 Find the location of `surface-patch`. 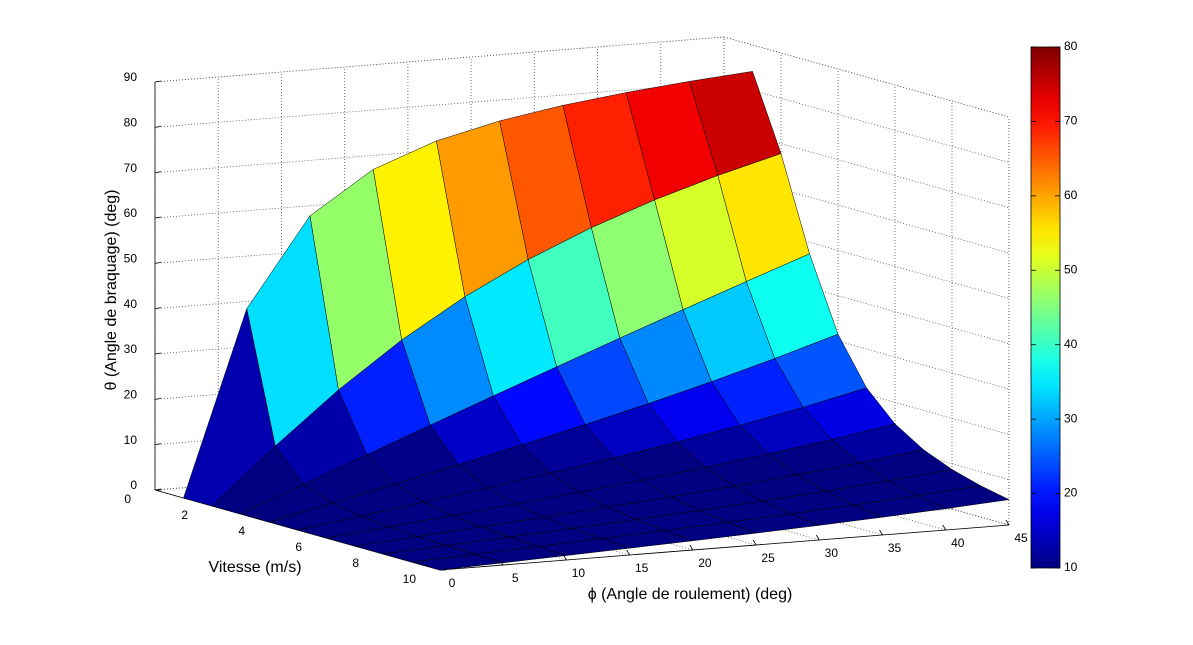

surface-patch is located at coordinates (457, 562).